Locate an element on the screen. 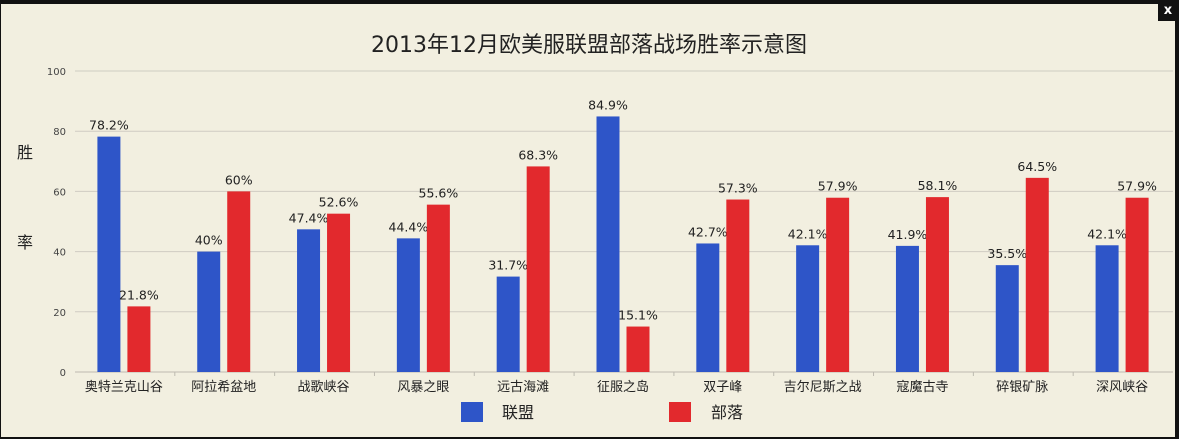 The width and height of the screenshot is (1179, 439). category-label: 寇魔古寺 is located at coordinates (922, 387).